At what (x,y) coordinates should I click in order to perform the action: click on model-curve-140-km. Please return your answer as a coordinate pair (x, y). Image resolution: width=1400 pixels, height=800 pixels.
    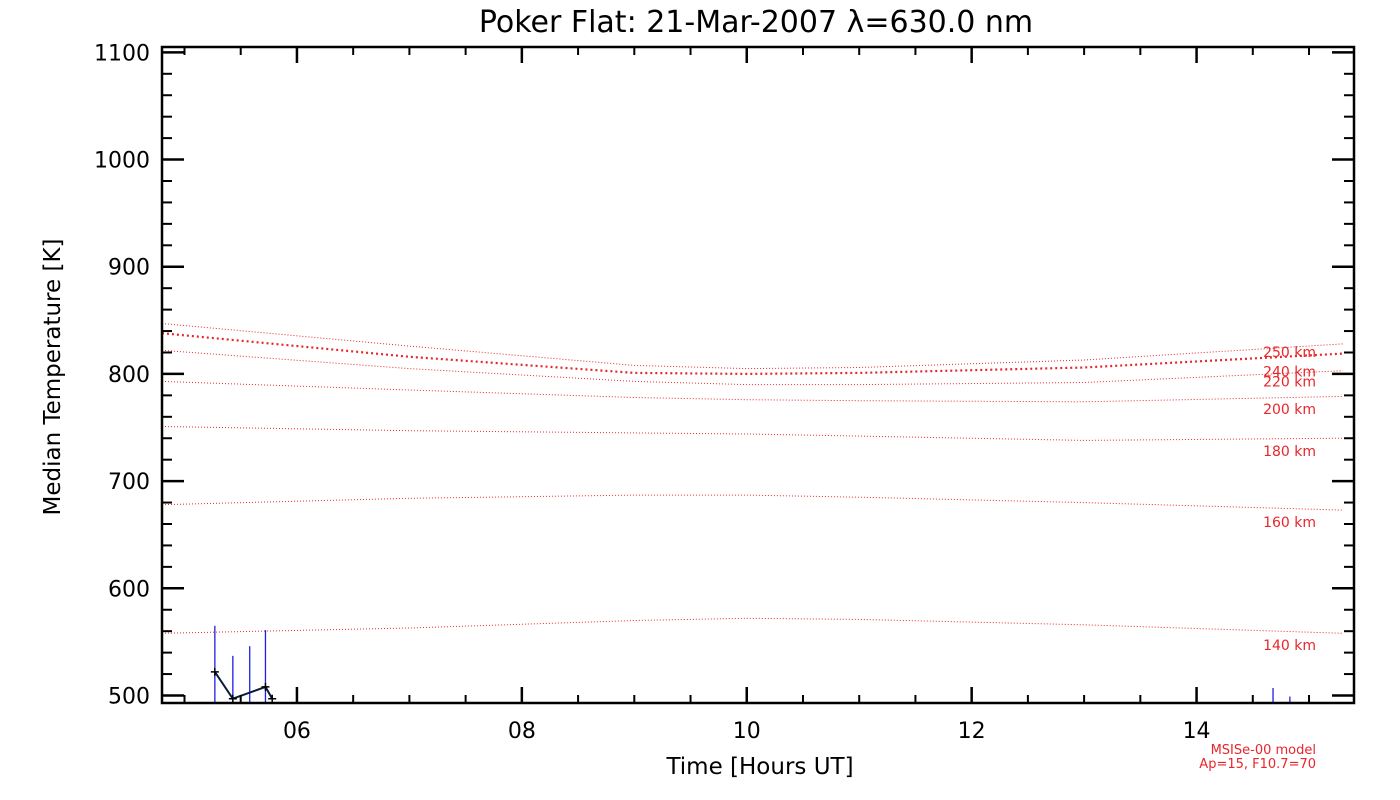
    Looking at the image, I should click on (752, 625).